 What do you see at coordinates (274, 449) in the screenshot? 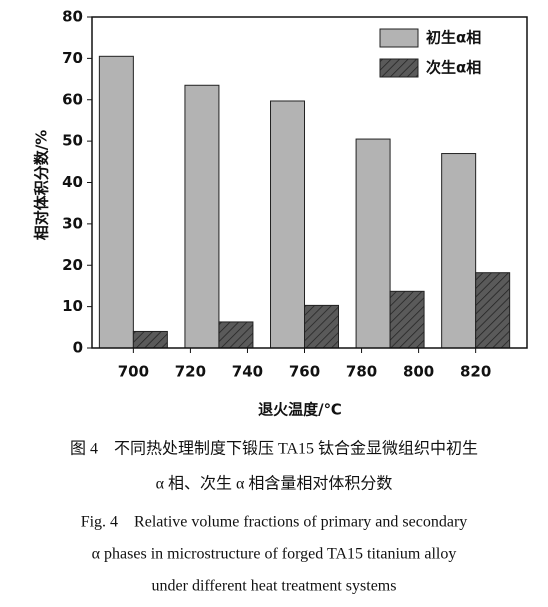
I see `caption-line: 图 4 不同热处理制度下锻压 TA15 钛合金显微组织中初生` at bounding box center [274, 449].